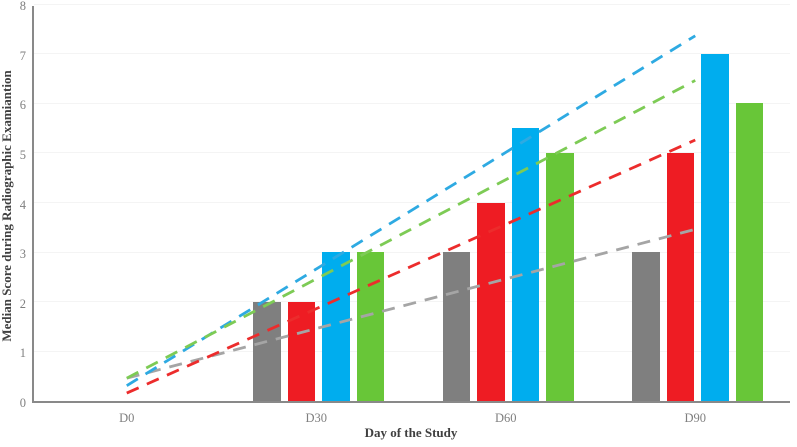 This screenshot has width=797, height=447. I want to click on x-tick-label-d0: D0, so click(127, 418).